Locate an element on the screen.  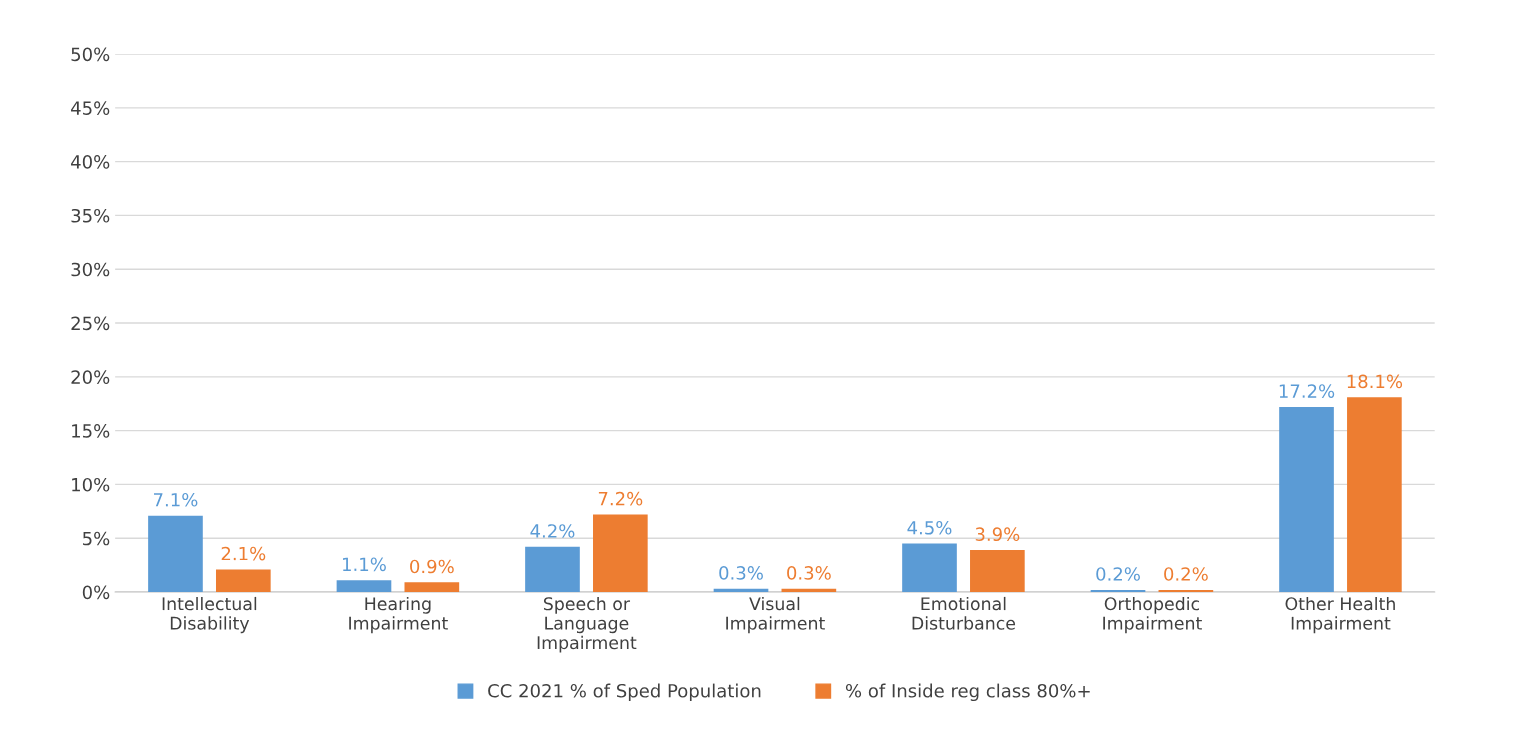
data-label: 0.9% is located at coordinates (432, 566).